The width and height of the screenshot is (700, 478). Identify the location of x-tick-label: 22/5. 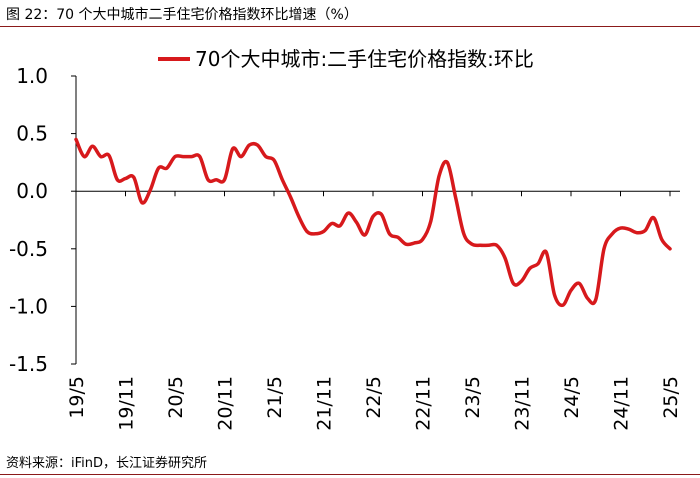
(374, 397).